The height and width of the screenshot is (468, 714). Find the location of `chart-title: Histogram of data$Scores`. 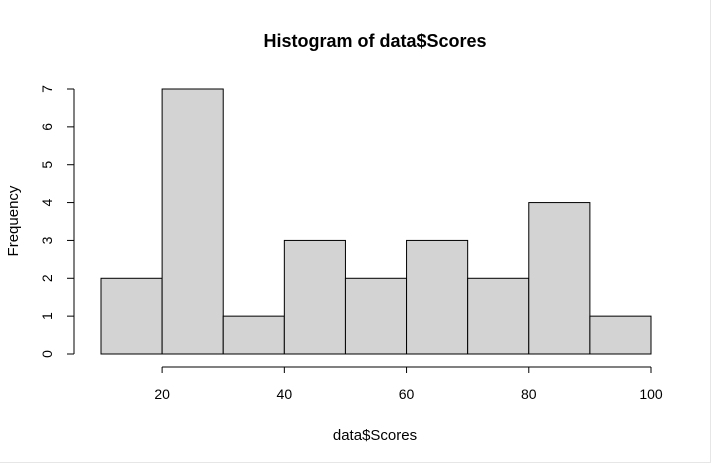

chart-title: Histogram of data$Scores is located at coordinates (374, 41).